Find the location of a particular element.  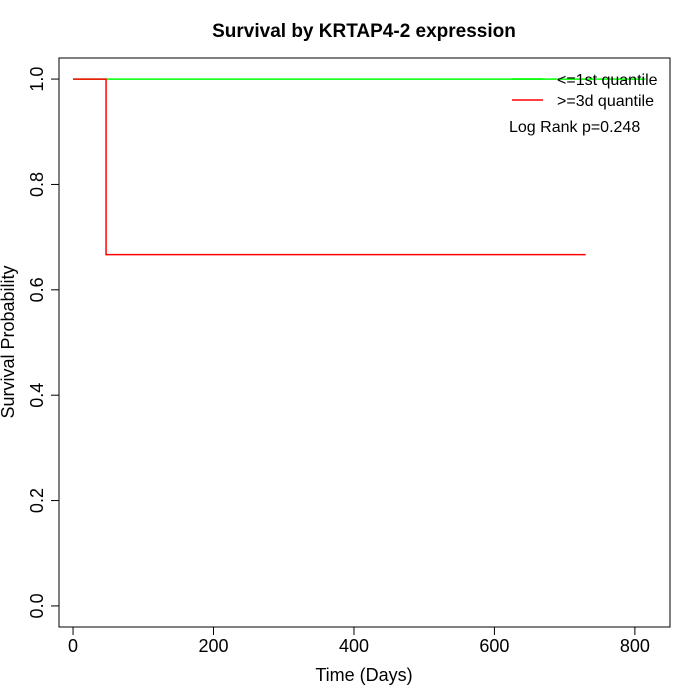

y-tick-label: 1.0 is located at coordinates (37, 79).